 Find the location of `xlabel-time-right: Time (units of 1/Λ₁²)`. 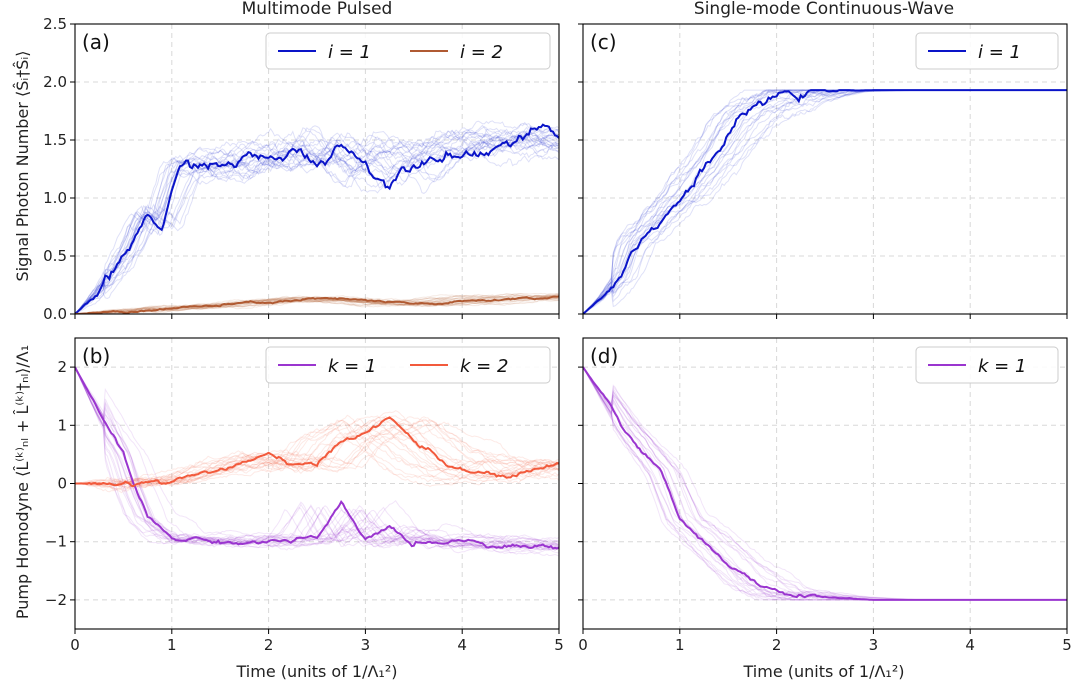

xlabel-time-right: Time (units of 1/Λ₁²) is located at coordinates (824, 671).